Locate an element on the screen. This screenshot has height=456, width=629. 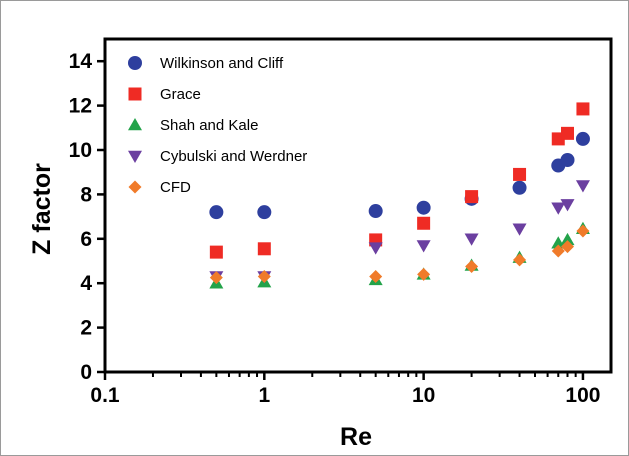
y-tick-label: 10 is located at coordinates (80, 150).